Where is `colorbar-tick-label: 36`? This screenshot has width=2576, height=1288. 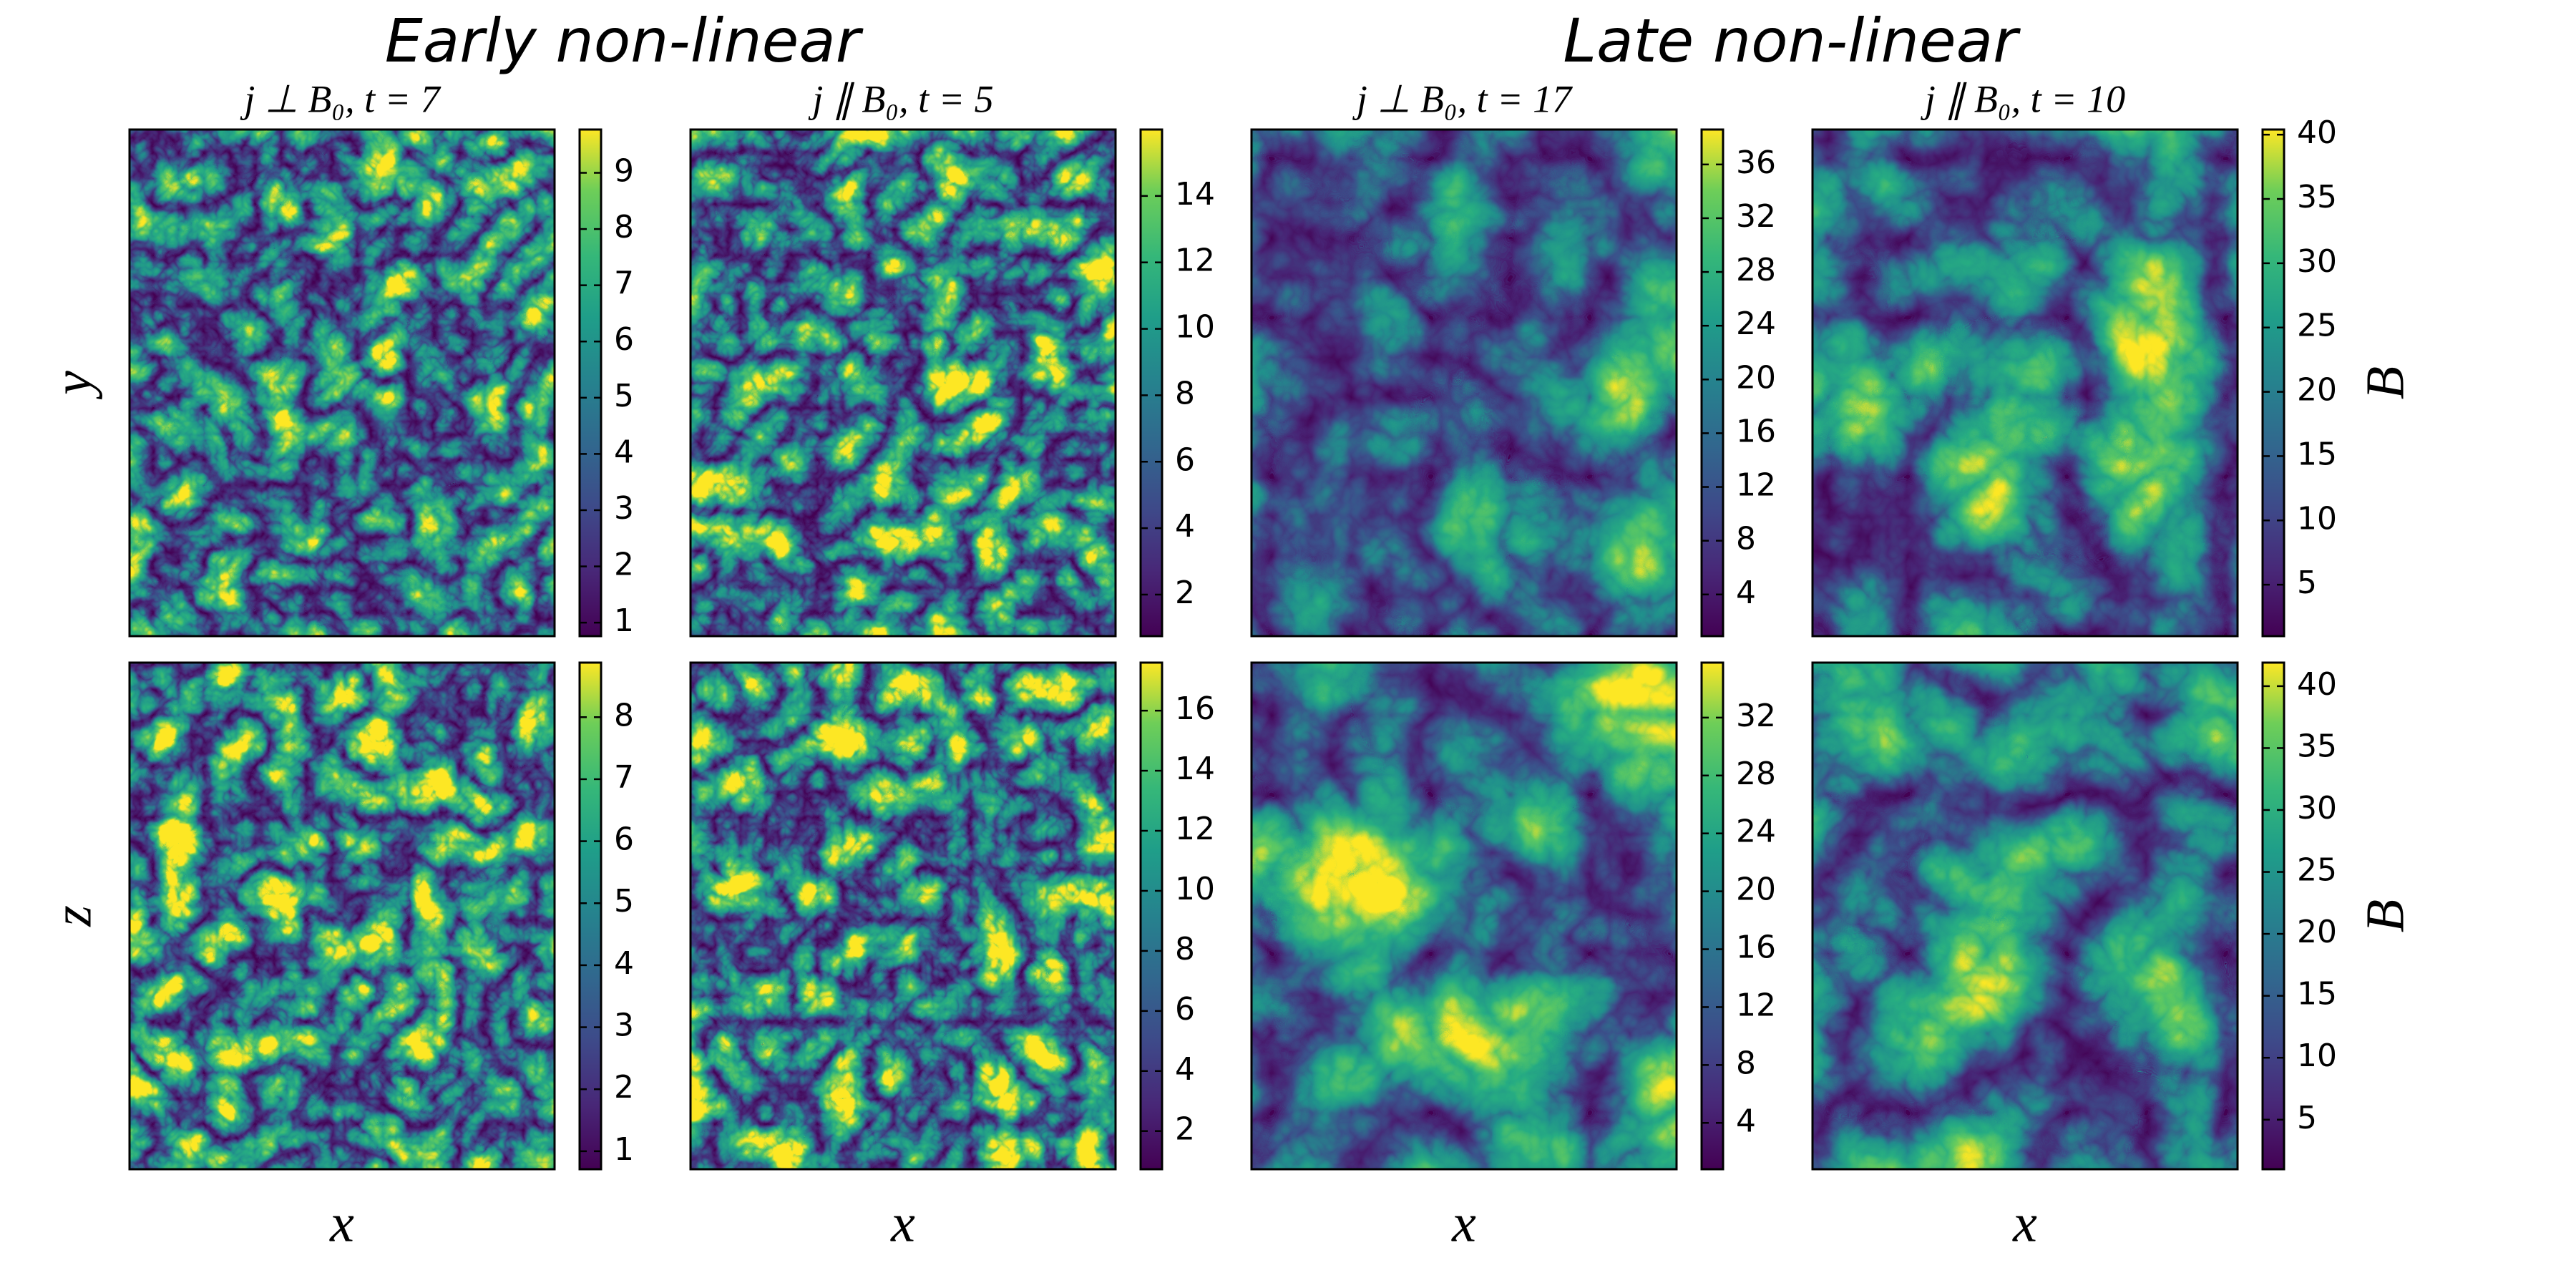
colorbar-tick-label: 36 is located at coordinates (1756, 163).